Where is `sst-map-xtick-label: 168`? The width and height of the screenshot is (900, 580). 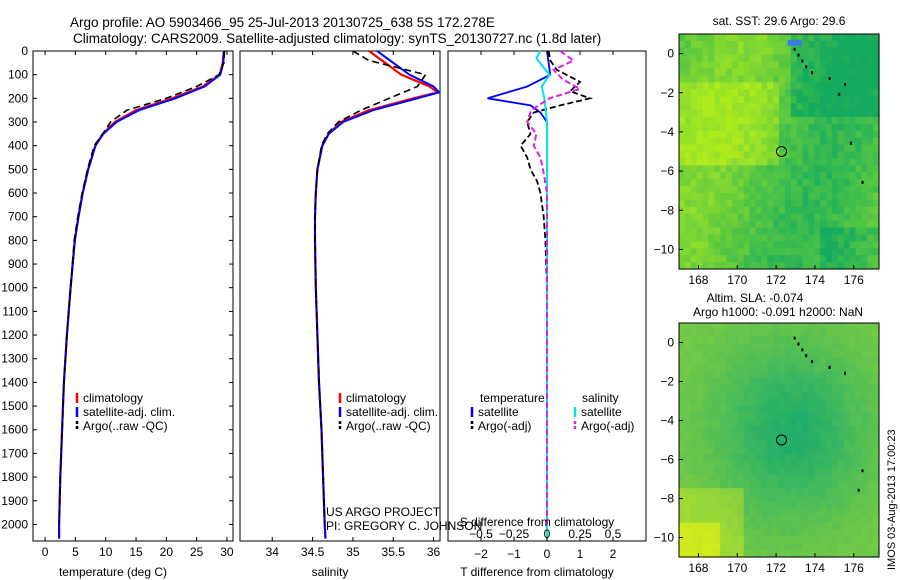 sst-map-xtick-label: 168 is located at coordinates (698, 280).